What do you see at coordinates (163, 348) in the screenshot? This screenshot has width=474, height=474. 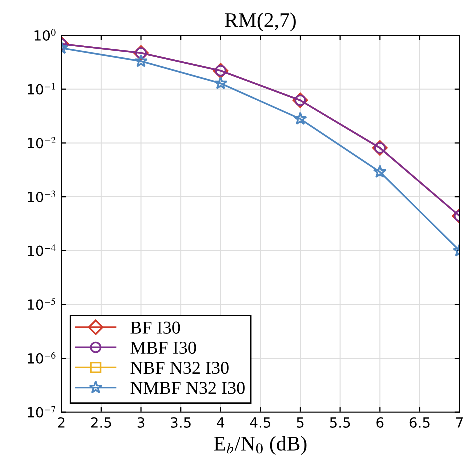 I see `legend-label: MBF I30` at bounding box center [163, 348].